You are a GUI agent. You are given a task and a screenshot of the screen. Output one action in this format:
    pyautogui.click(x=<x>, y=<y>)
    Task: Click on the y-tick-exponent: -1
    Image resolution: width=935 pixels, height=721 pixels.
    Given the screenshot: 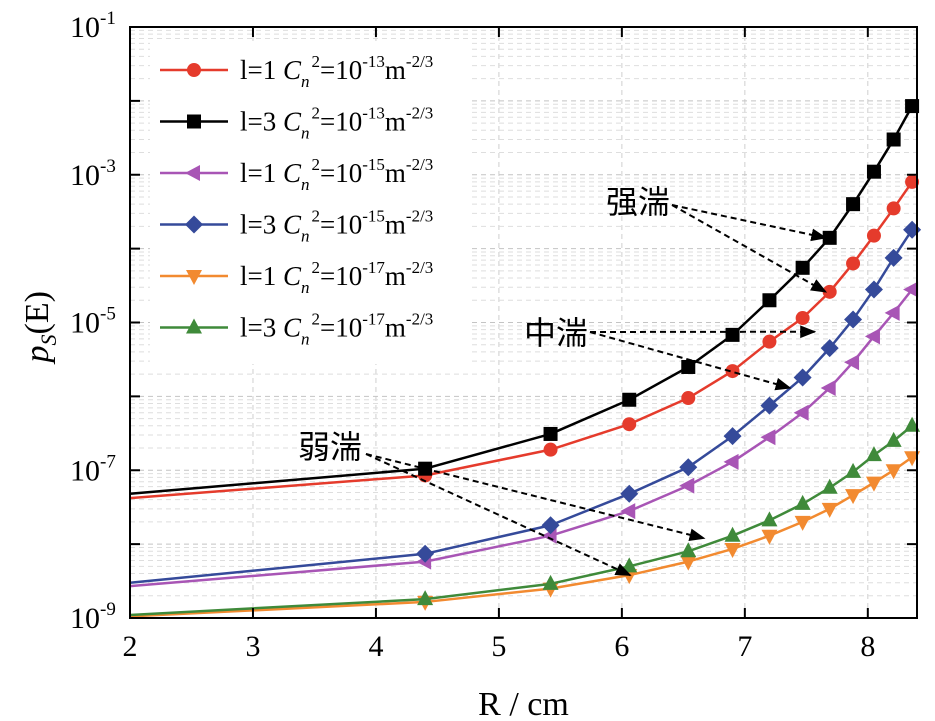 What is the action you would take?
    pyautogui.click(x=108, y=18)
    